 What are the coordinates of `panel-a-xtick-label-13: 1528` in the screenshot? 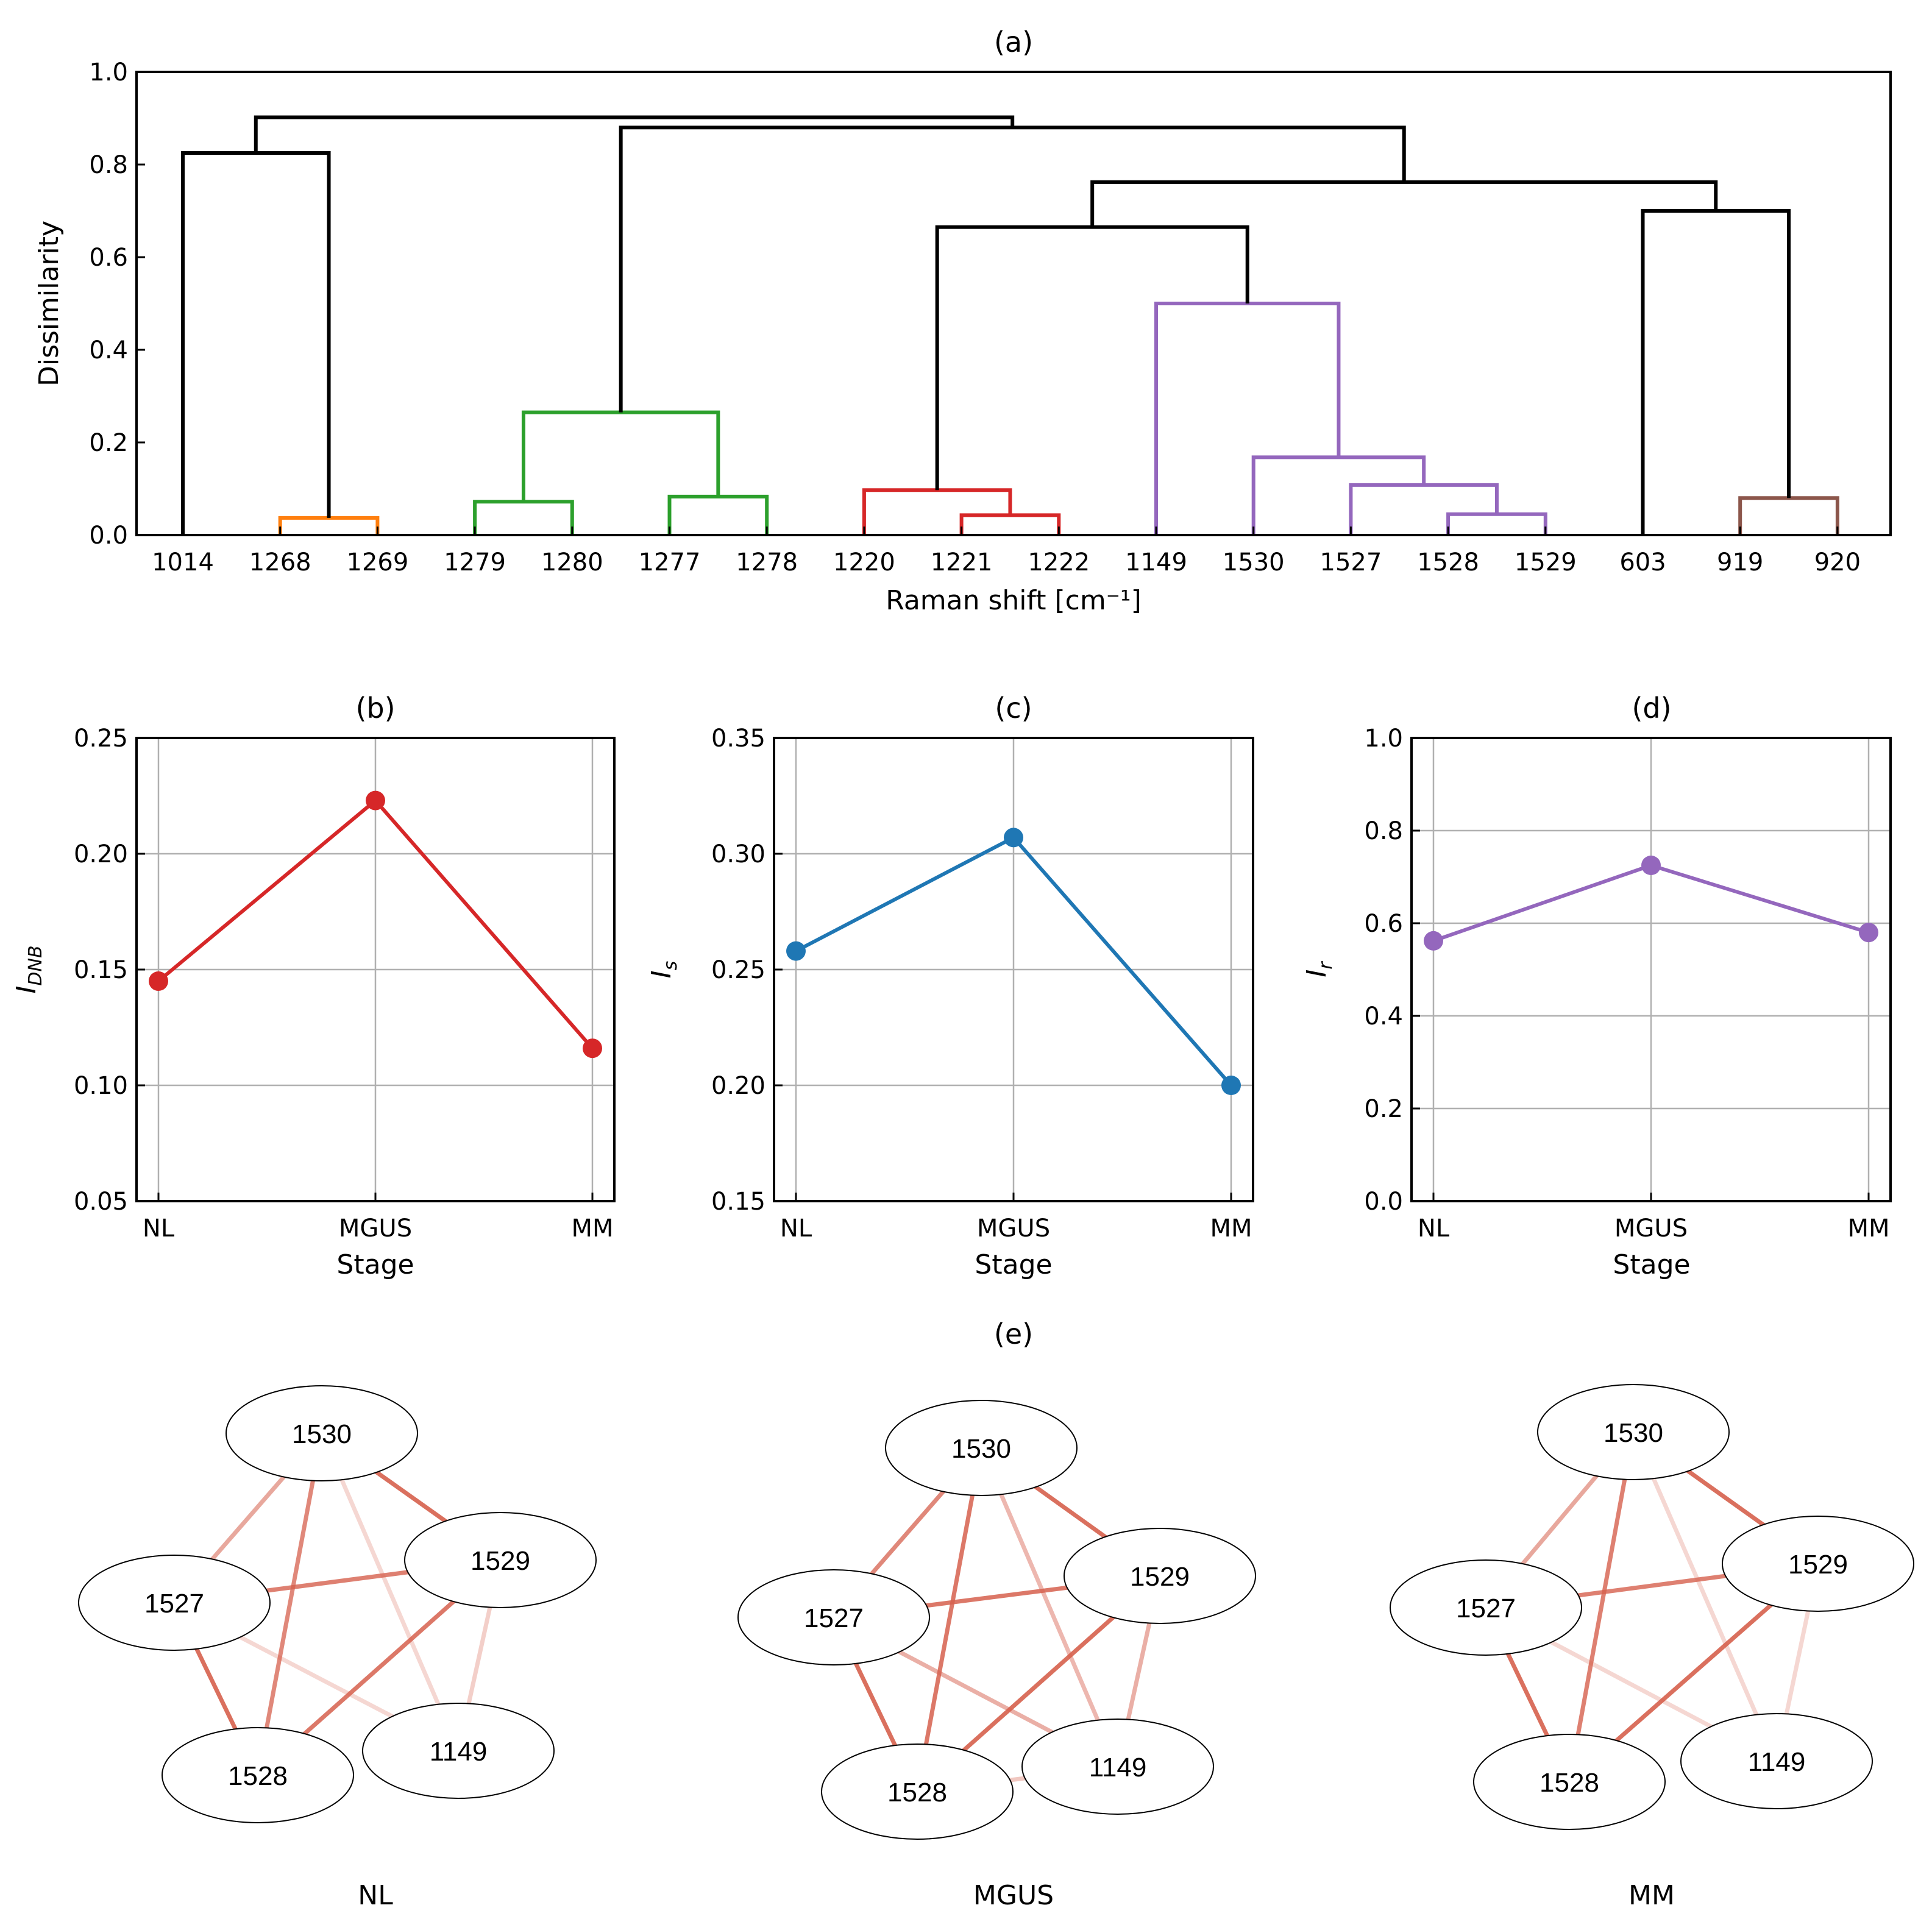 It's located at (1448, 562).